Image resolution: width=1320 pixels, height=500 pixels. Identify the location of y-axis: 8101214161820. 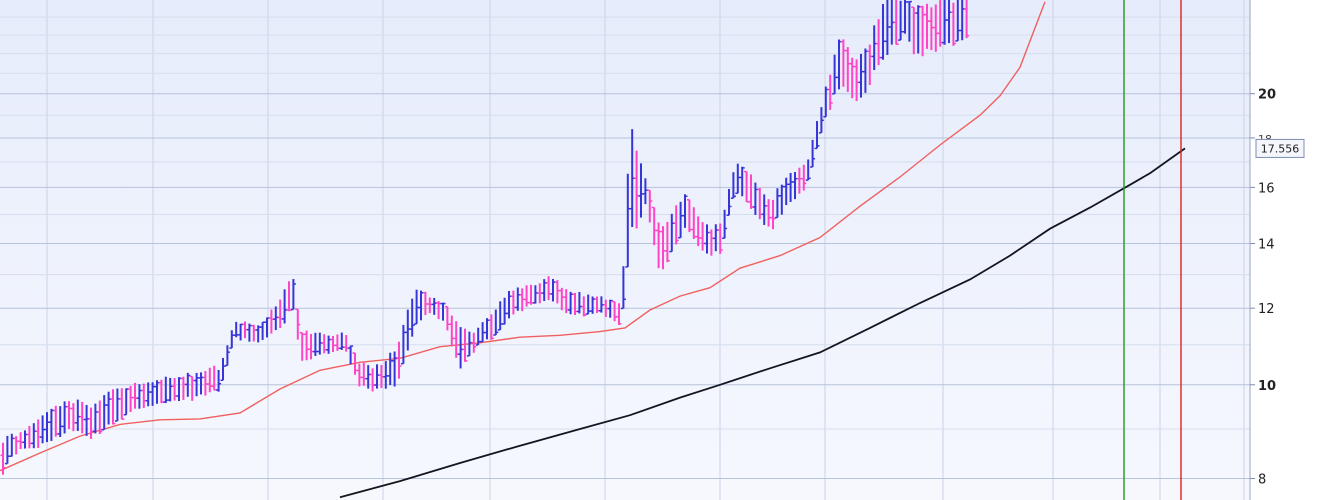
(1263, 287).